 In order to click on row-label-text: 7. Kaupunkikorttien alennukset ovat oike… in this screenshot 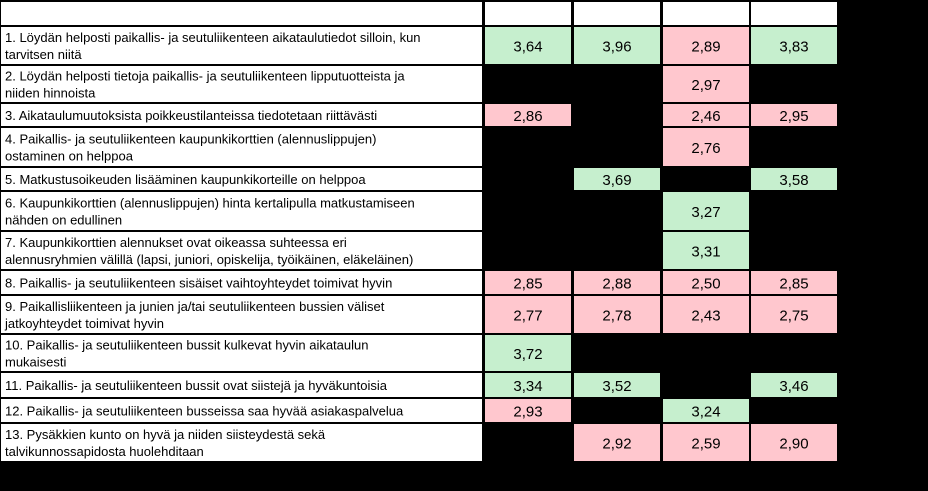, I will do `click(176, 242)`.